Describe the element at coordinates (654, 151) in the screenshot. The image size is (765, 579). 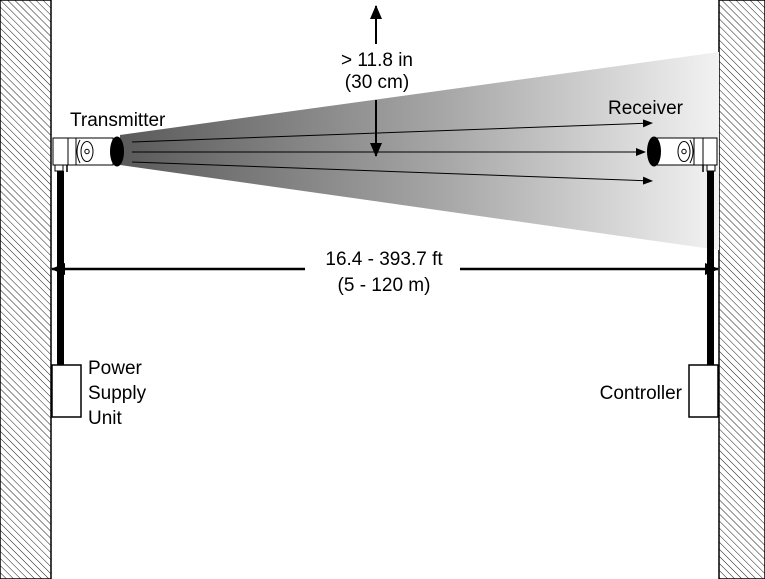
I see `receiver-lens` at that location.